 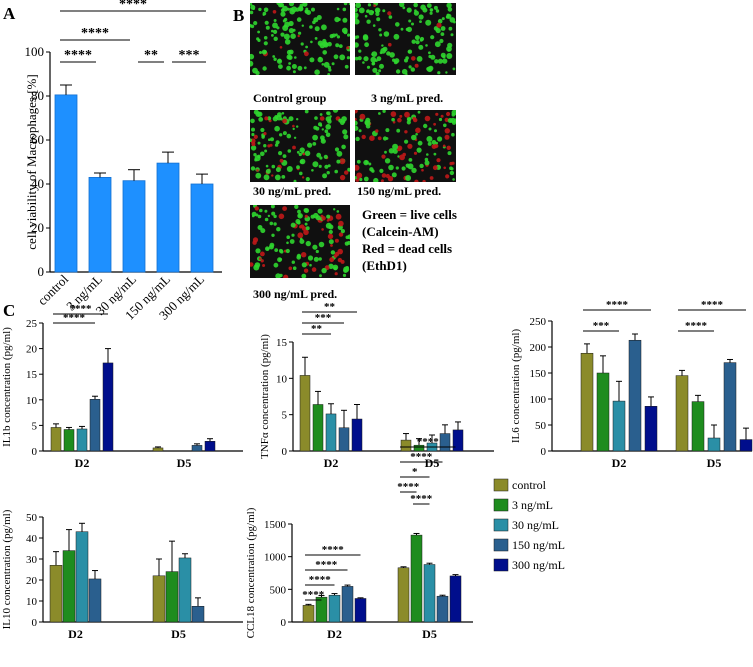 What do you see at coordinates (407, 248) in the screenshot?
I see `micrograph-legend-line: Red = dead cells` at bounding box center [407, 248].